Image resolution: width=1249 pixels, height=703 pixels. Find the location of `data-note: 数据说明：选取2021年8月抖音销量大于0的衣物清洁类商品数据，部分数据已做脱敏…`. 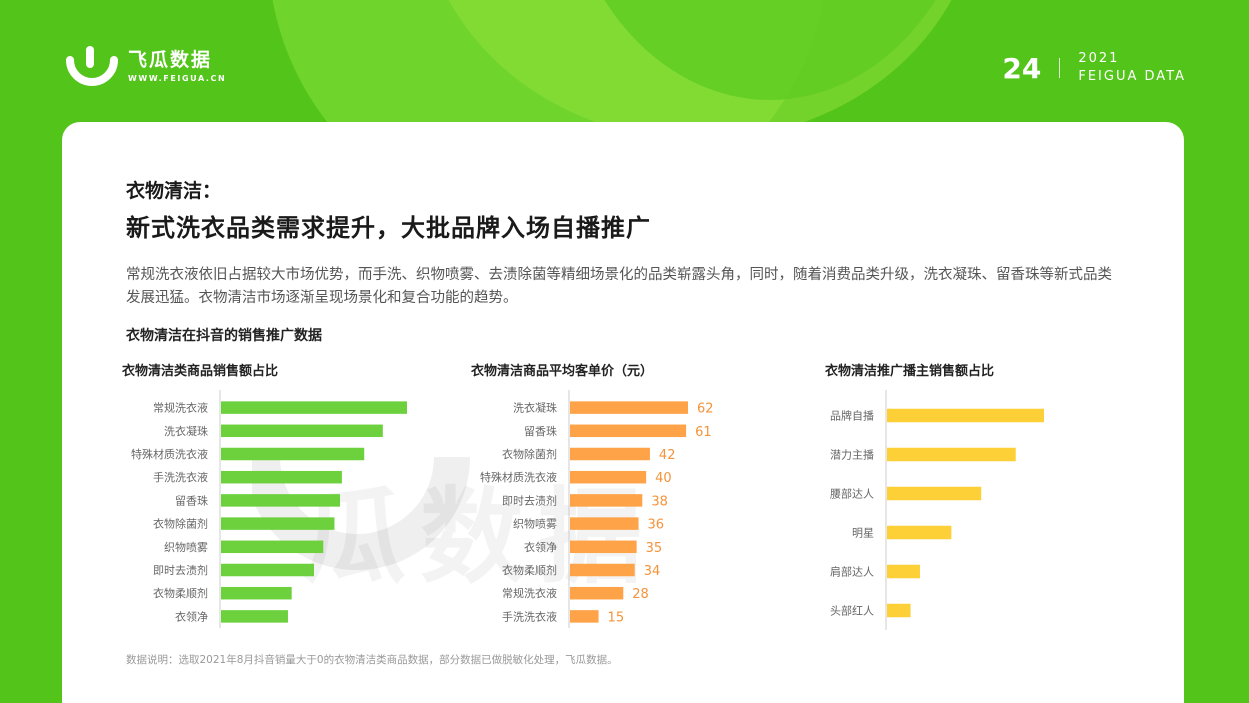

data-note: 数据说明：选取2021年8月抖音销量大于0的衣物清洁类商品数据，部分数据已做脱敏… is located at coordinates (372, 660).